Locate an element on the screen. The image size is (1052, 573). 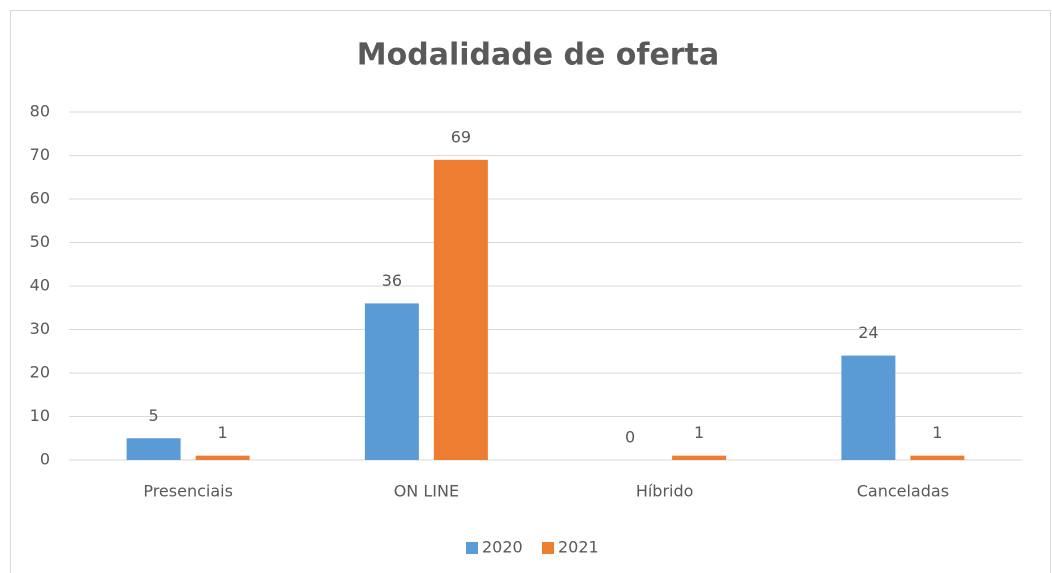
y-tick-label: 20 is located at coordinates (40, 372).